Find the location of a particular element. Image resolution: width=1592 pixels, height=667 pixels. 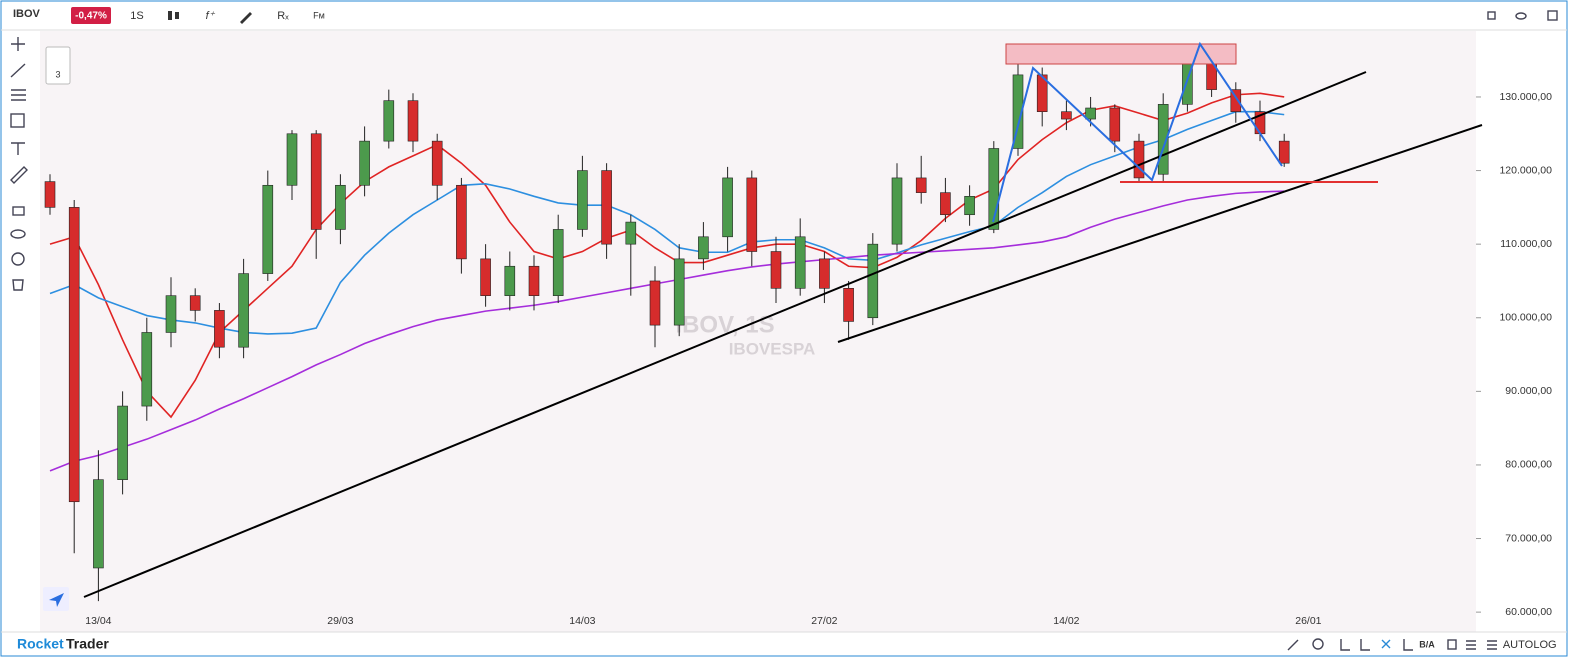

x-tick-label: 29/03 is located at coordinates (340, 621).